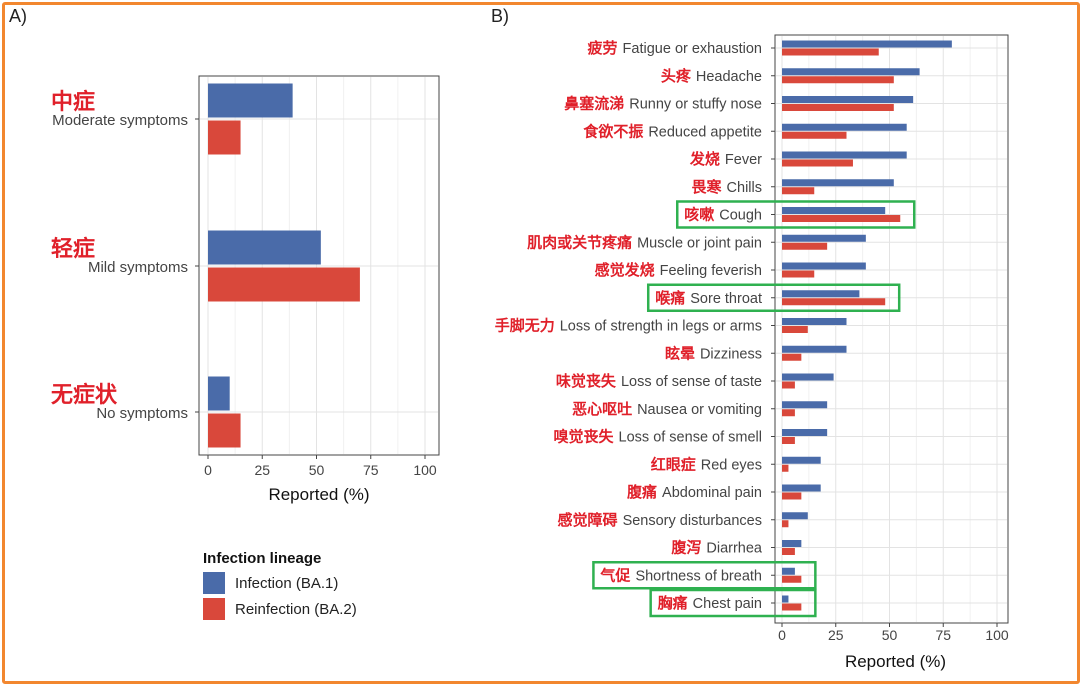  Describe the element at coordinates (625, 270) in the screenshot. I see `panel-b-category-label-zh: 感觉发烧` at that location.